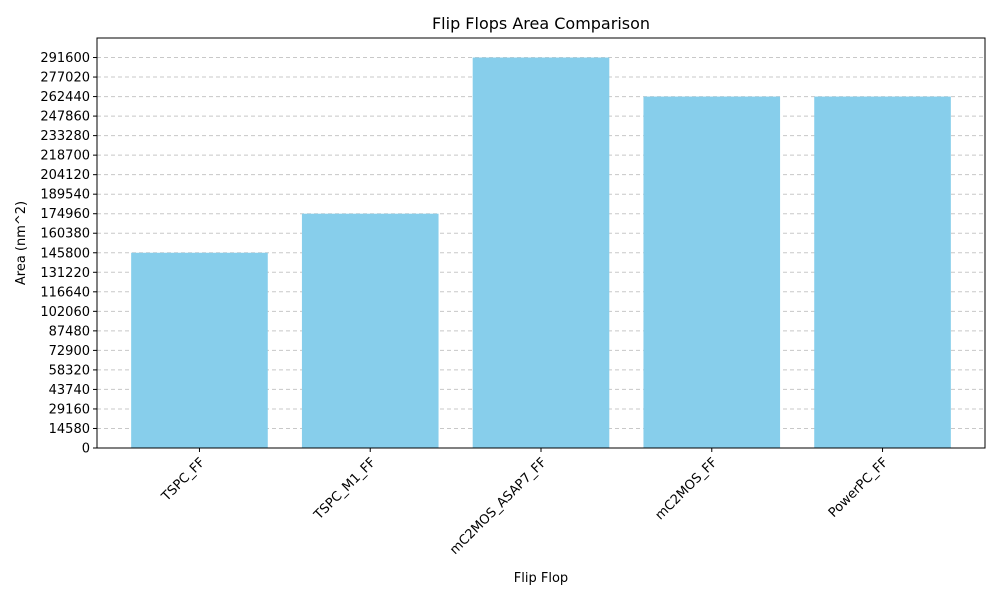 The image size is (1000, 600). What do you see at coordinates (345, 489) in the screenshot?
I see `x-tick-label: TSPC_M1_FF` at bounding box center [345, 489].